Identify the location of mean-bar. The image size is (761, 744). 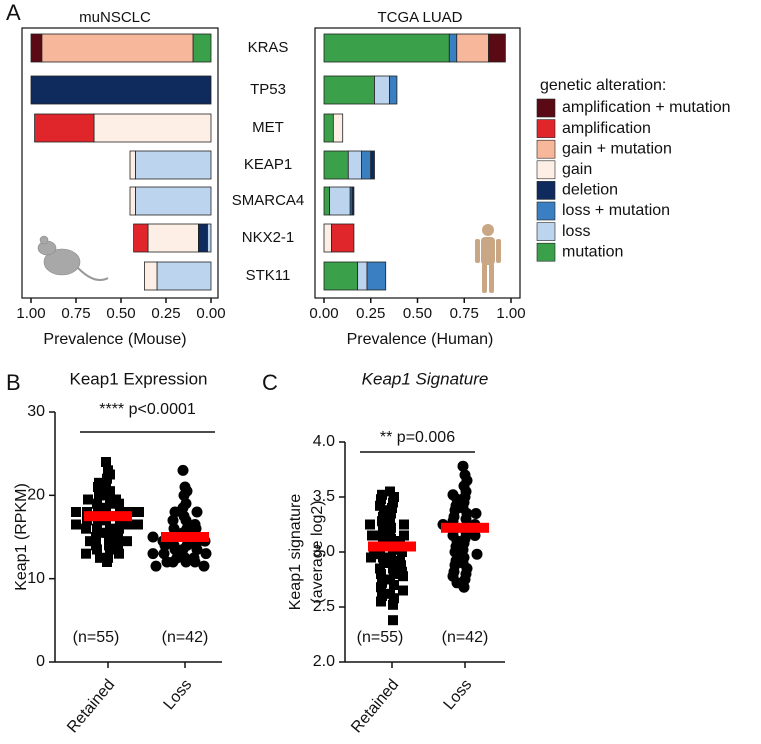
(185, 537).